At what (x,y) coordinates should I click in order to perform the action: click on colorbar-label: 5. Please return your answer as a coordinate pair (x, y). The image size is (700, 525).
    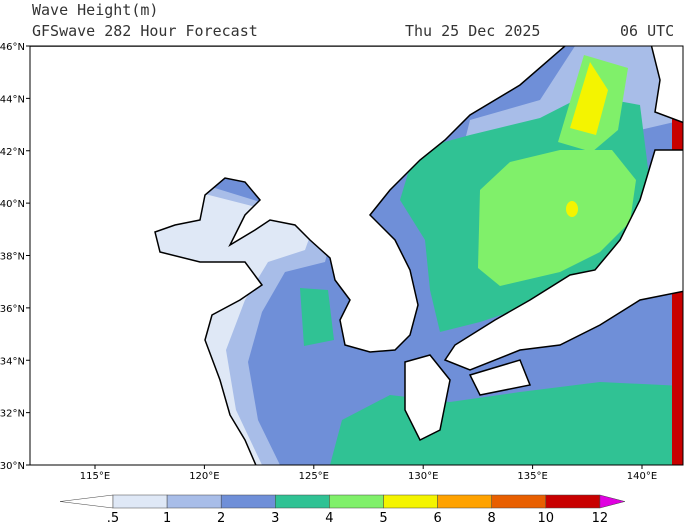
    Looking at the image, I should click on (383, 518).